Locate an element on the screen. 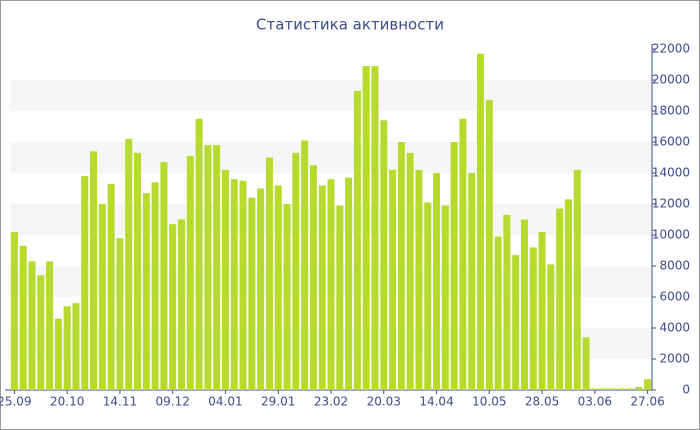  x-tick-label: 27.06 is located at coordinates (647, 402).